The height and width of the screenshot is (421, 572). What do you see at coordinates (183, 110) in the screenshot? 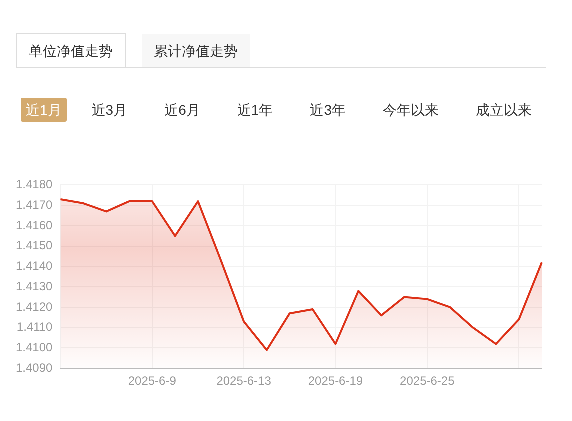
I see `text: 近6月` at bounding box center [183, 110].